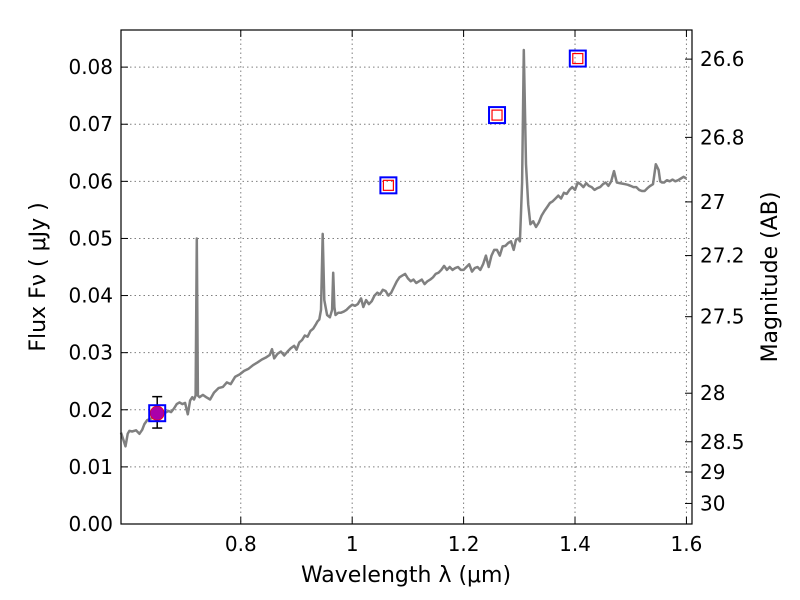 This screenshot has width=800, height=600. What do you see at coordinates (90, 353) in the screenshot?
I see `y-tick-label: 0.03` at bounding box center [90, 353].